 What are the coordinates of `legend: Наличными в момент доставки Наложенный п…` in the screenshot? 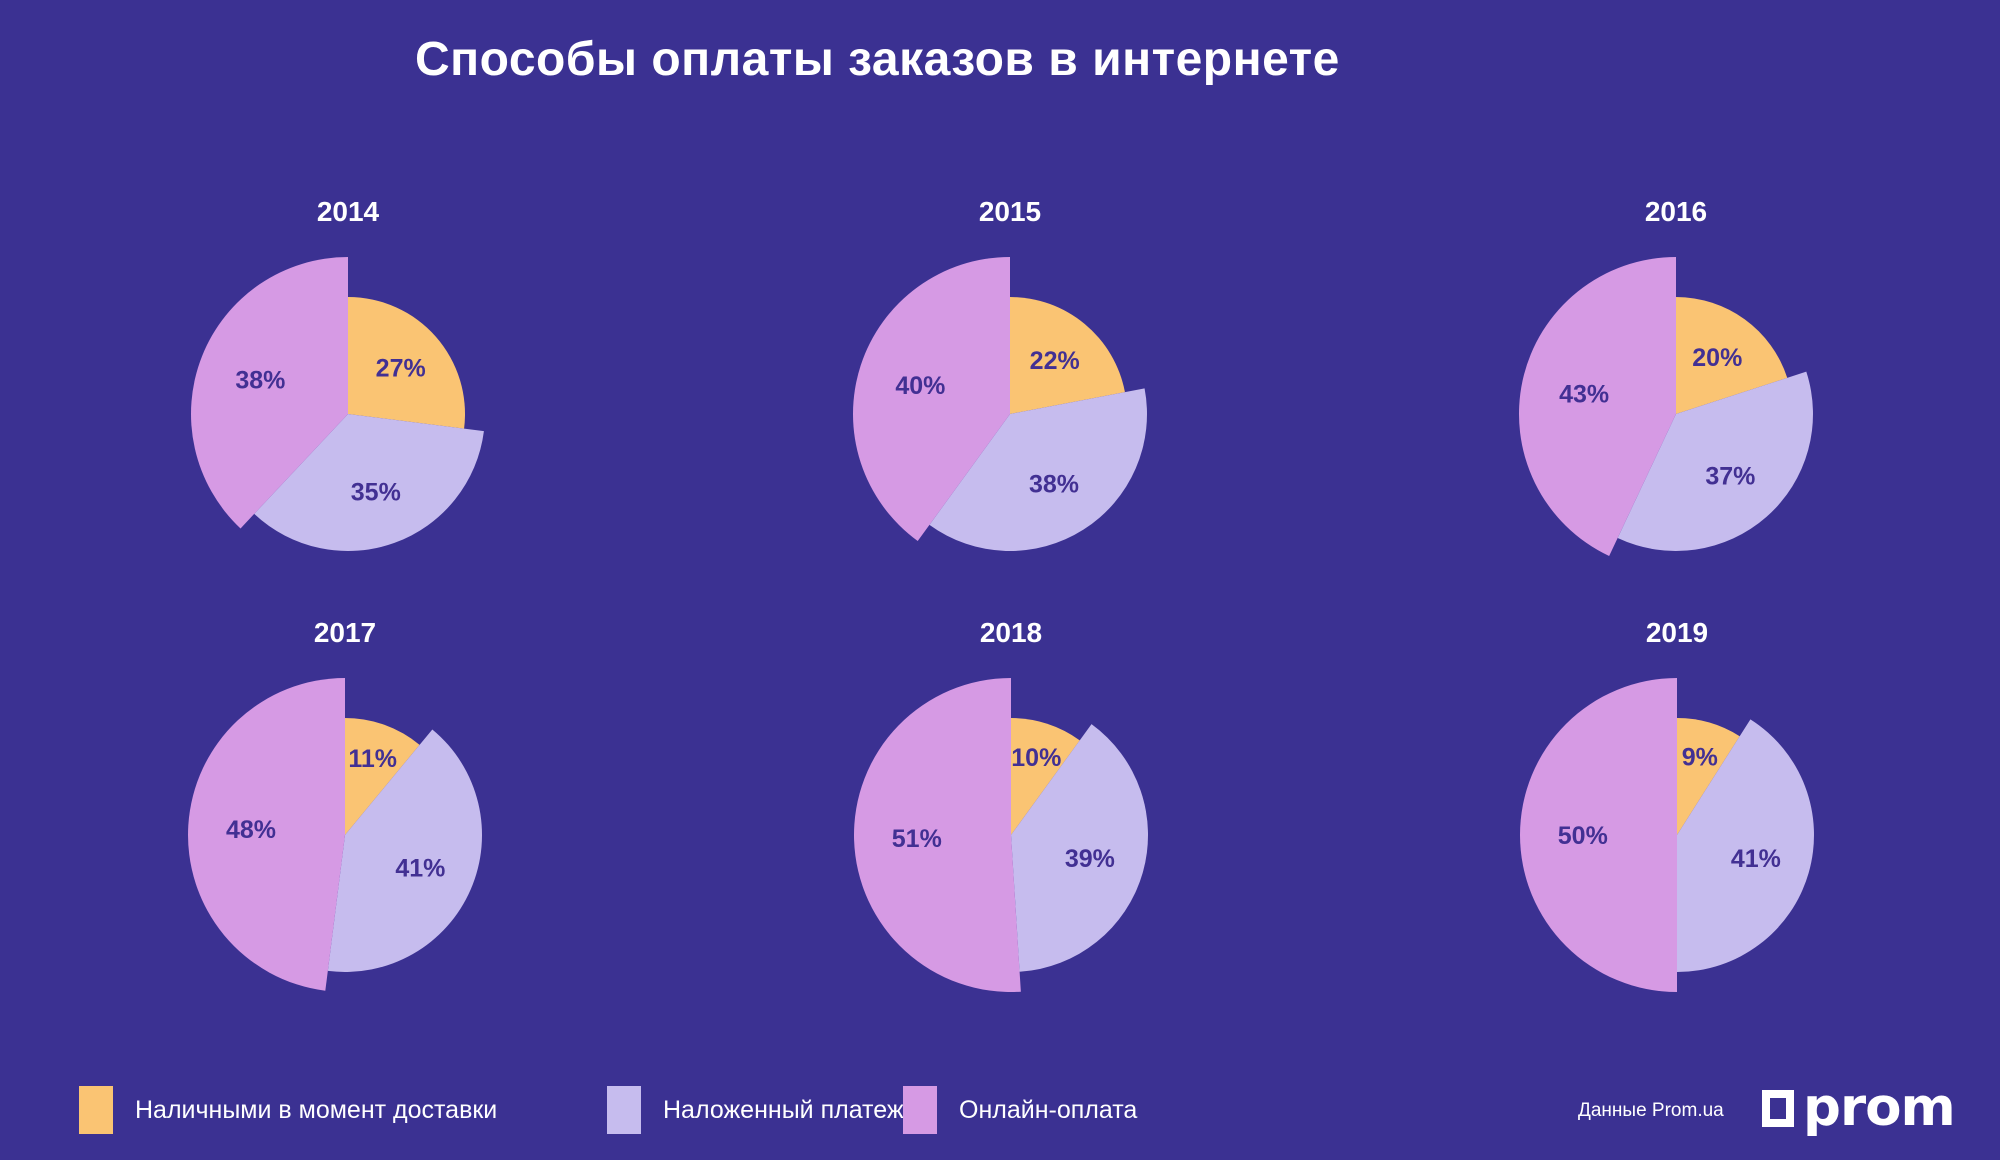 It's located at (1000, 1110).